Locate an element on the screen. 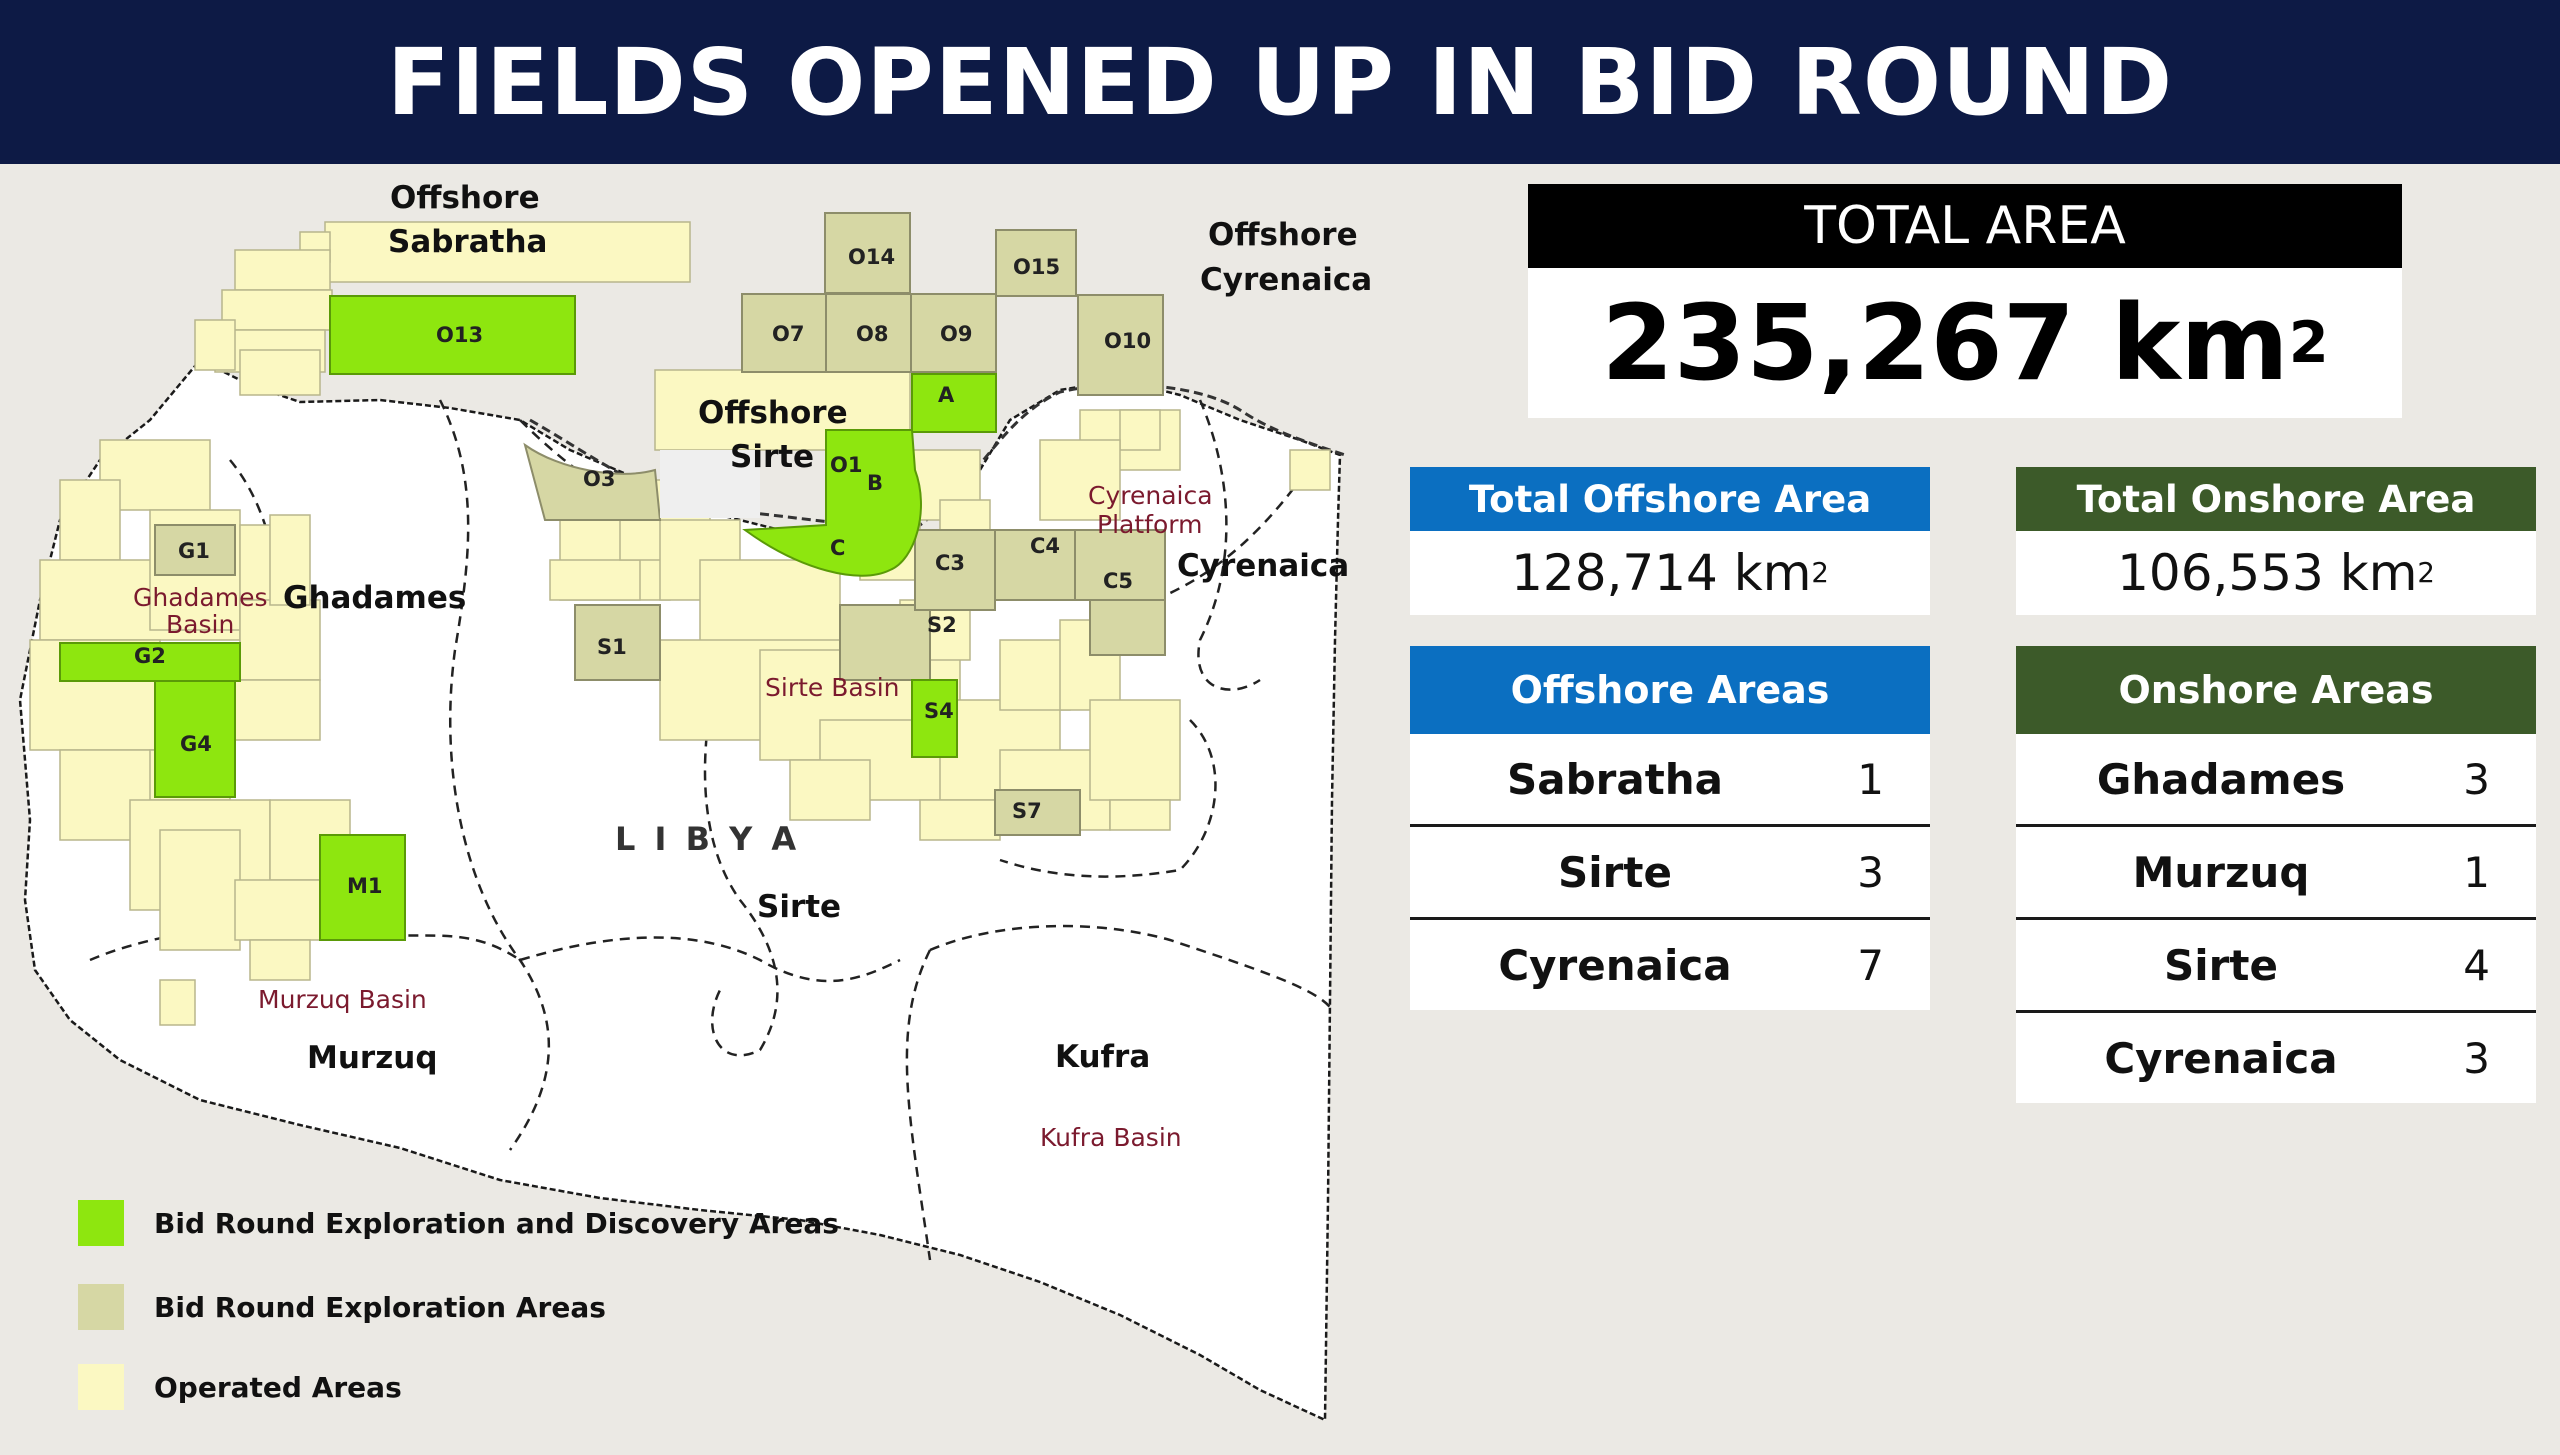 The width and height of the screenshot is (2560, 1455). block-c: C is located at coordinates (837, 548).